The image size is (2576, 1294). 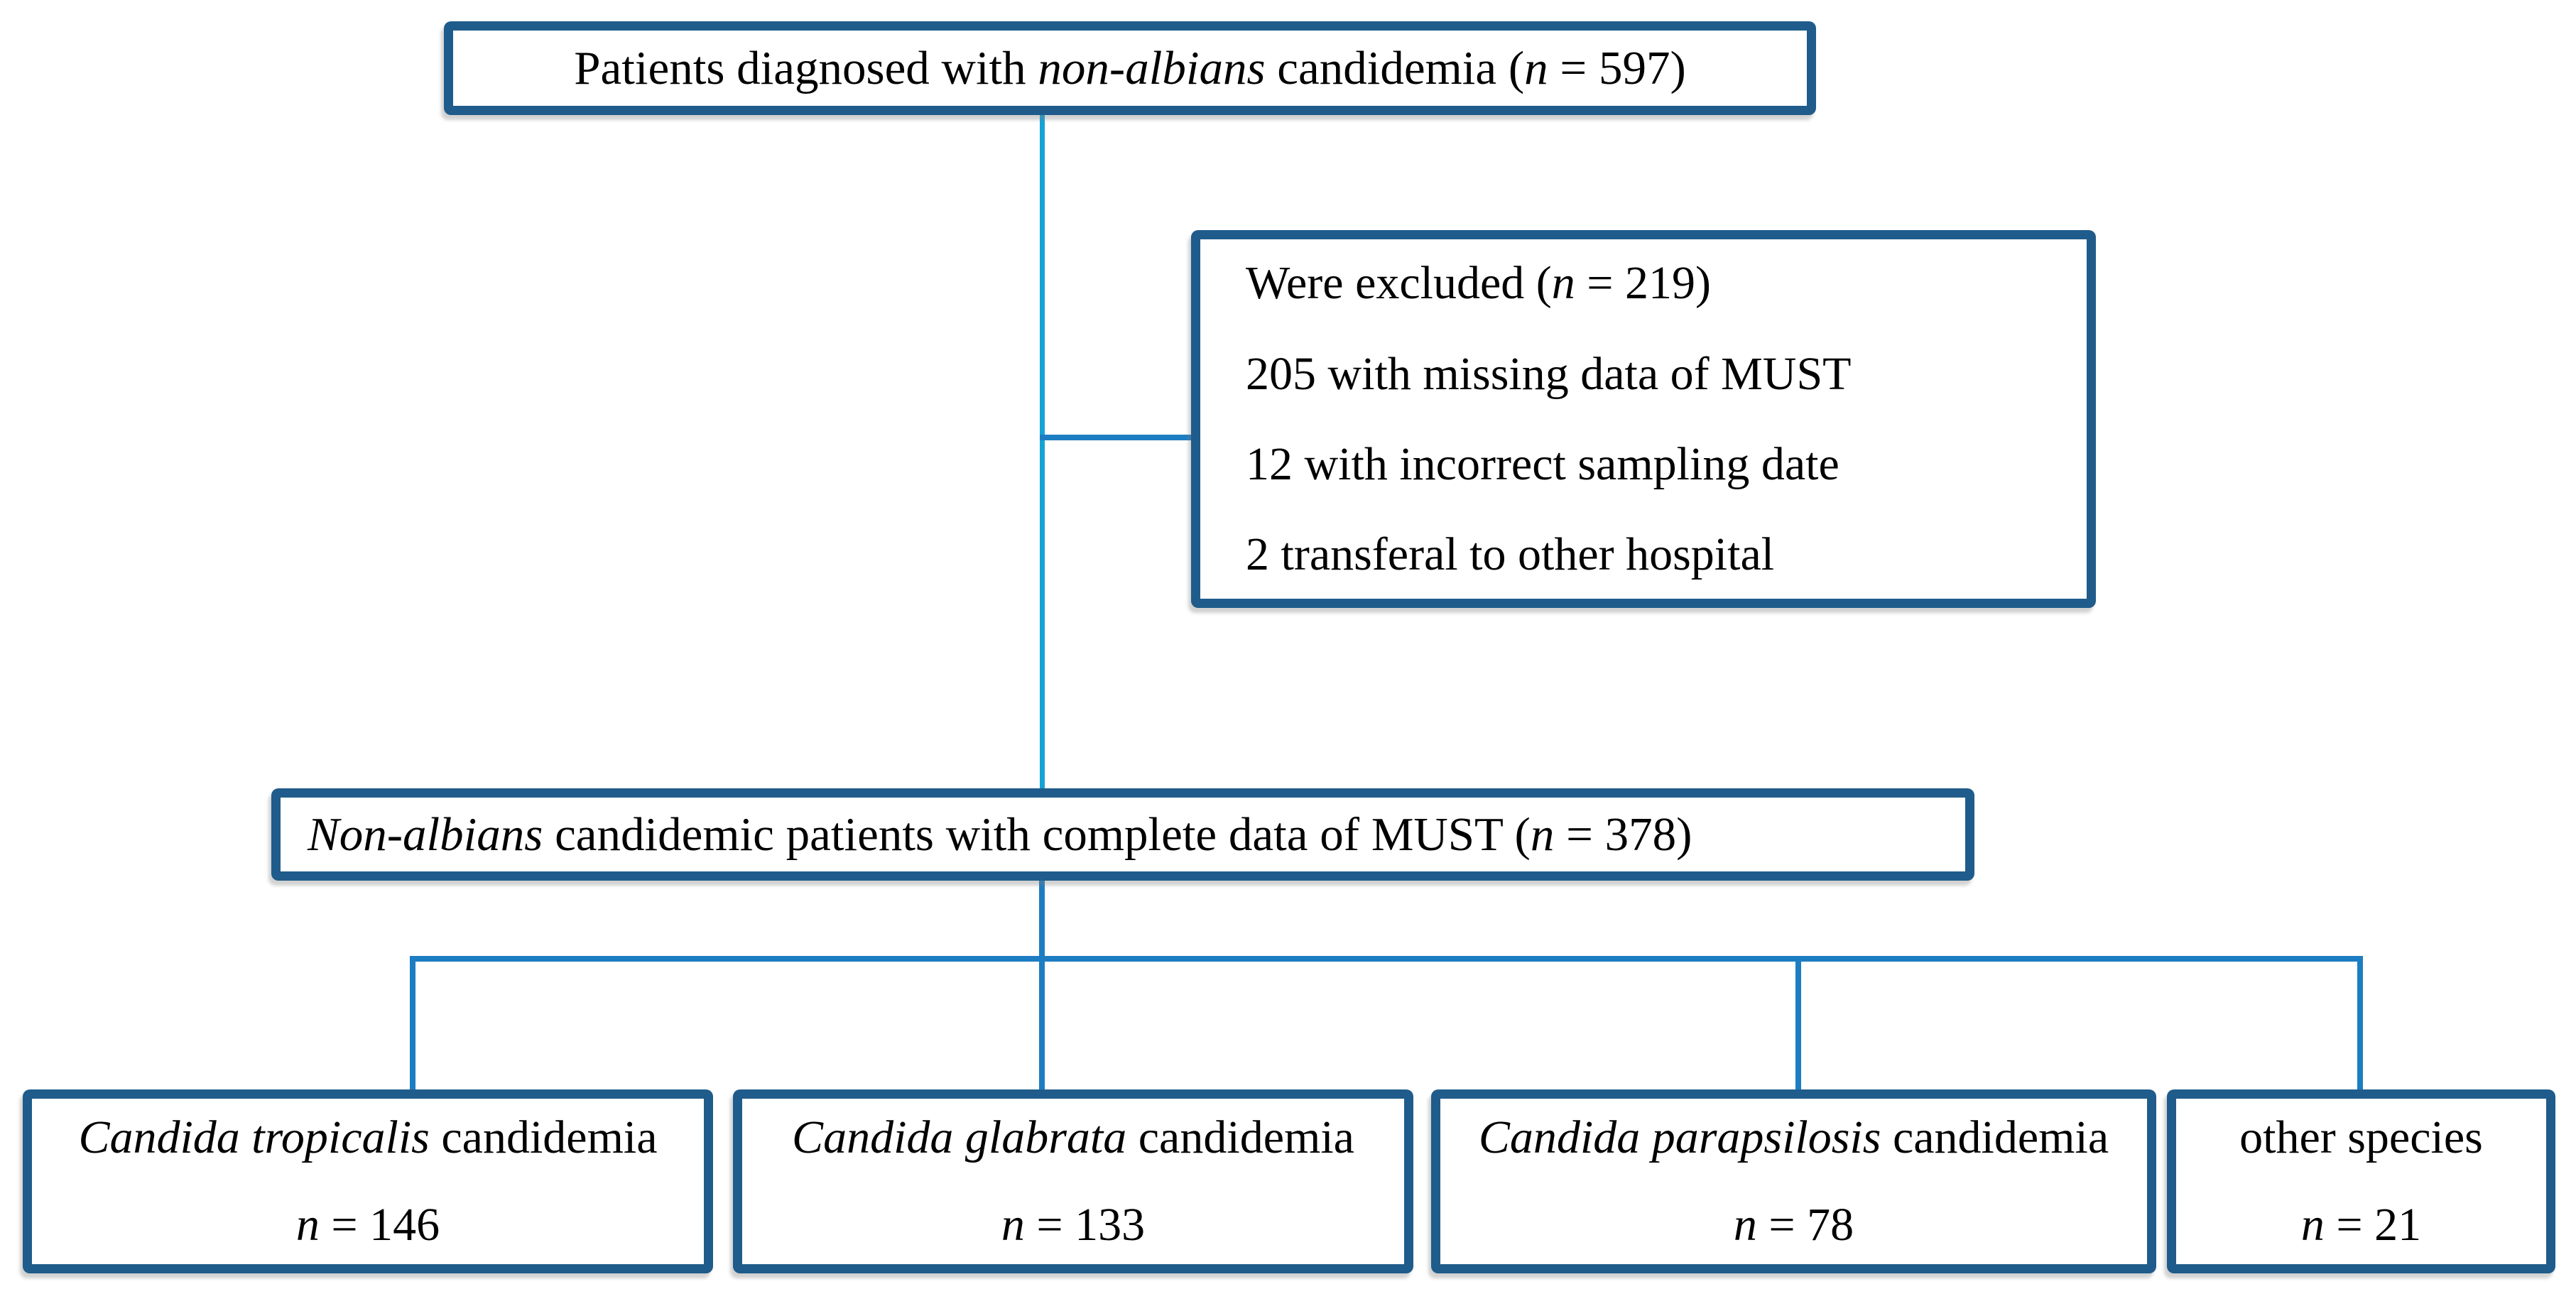 What do you see at coordinates (1793, 1137) in the screenshot?
I see `species-name: Candida parapsilosis candidemia` at bounding box center [1793, 1137].